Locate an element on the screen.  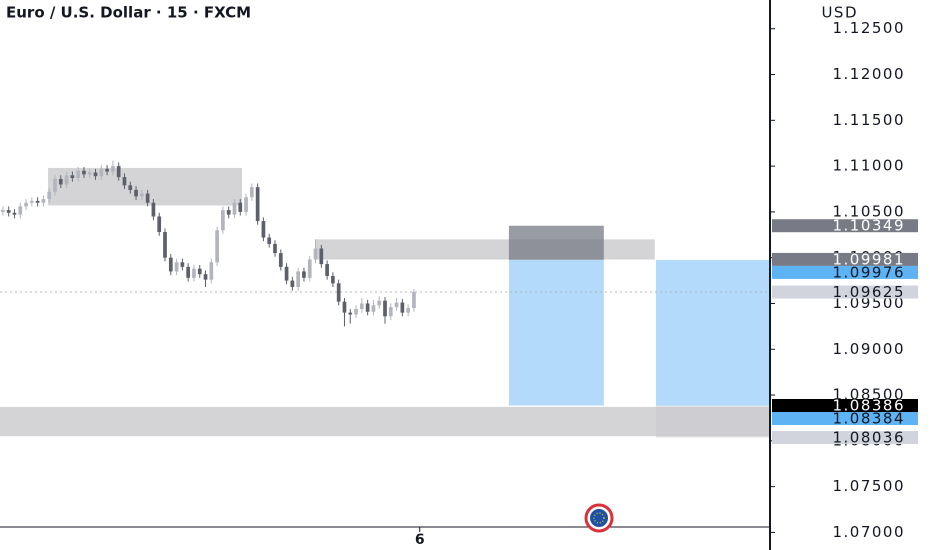
flag-icon is located at coordinates (599, 518).